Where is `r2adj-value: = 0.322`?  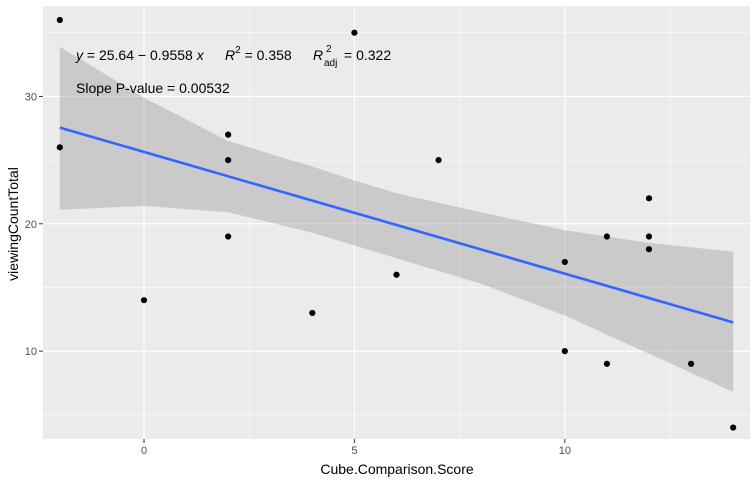 r2adj-value: = 0.322 is located at coordinates (367, 55).